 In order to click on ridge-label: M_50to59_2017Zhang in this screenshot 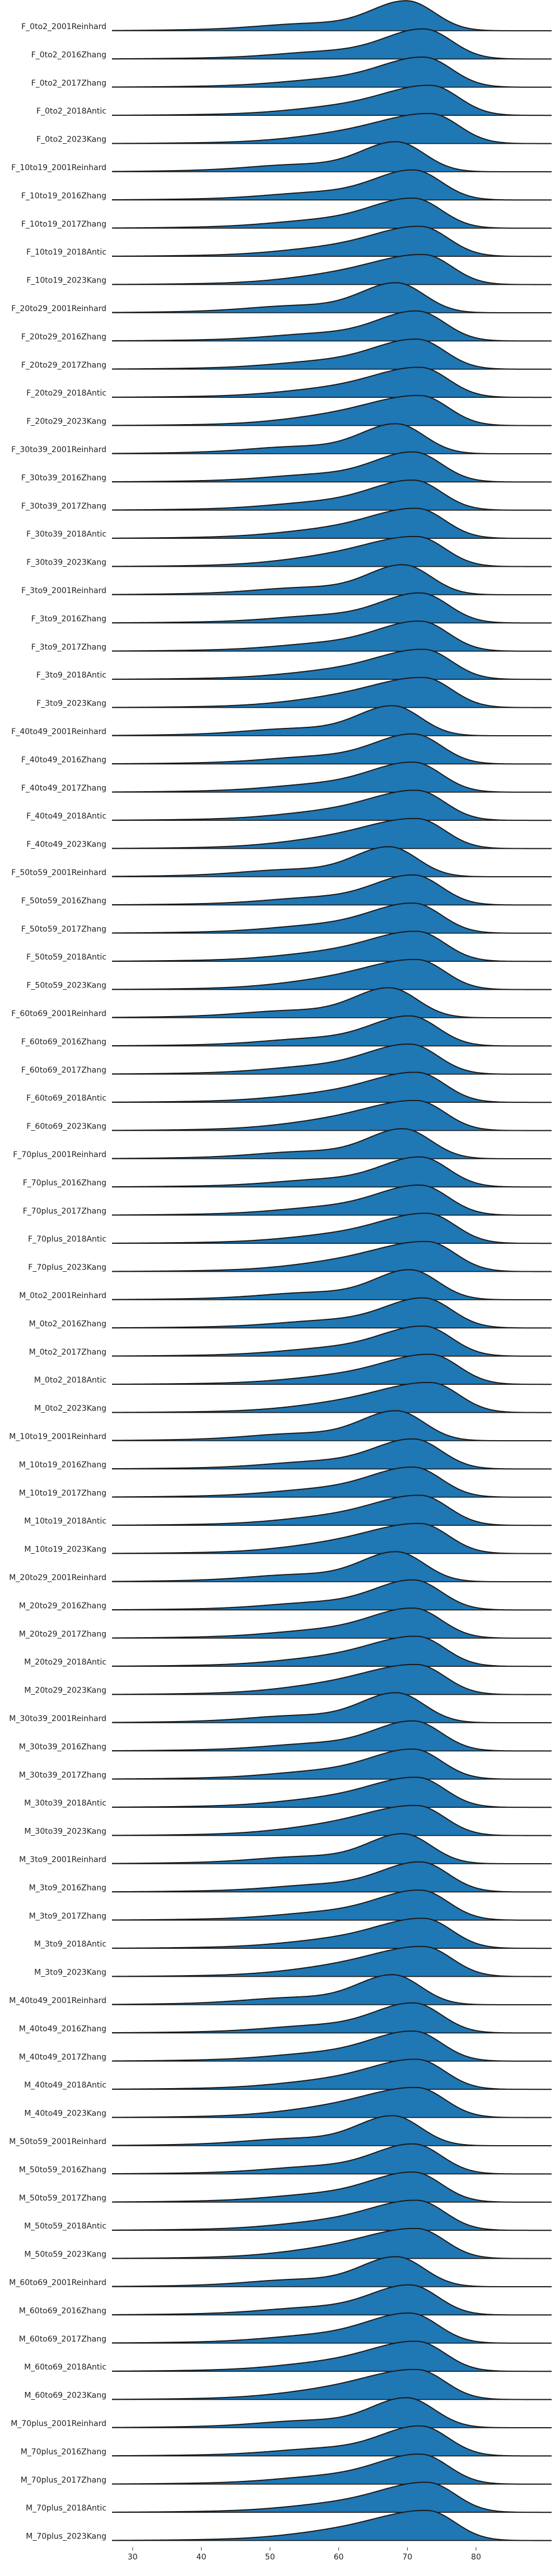, I will do `click(63, 2198)`.